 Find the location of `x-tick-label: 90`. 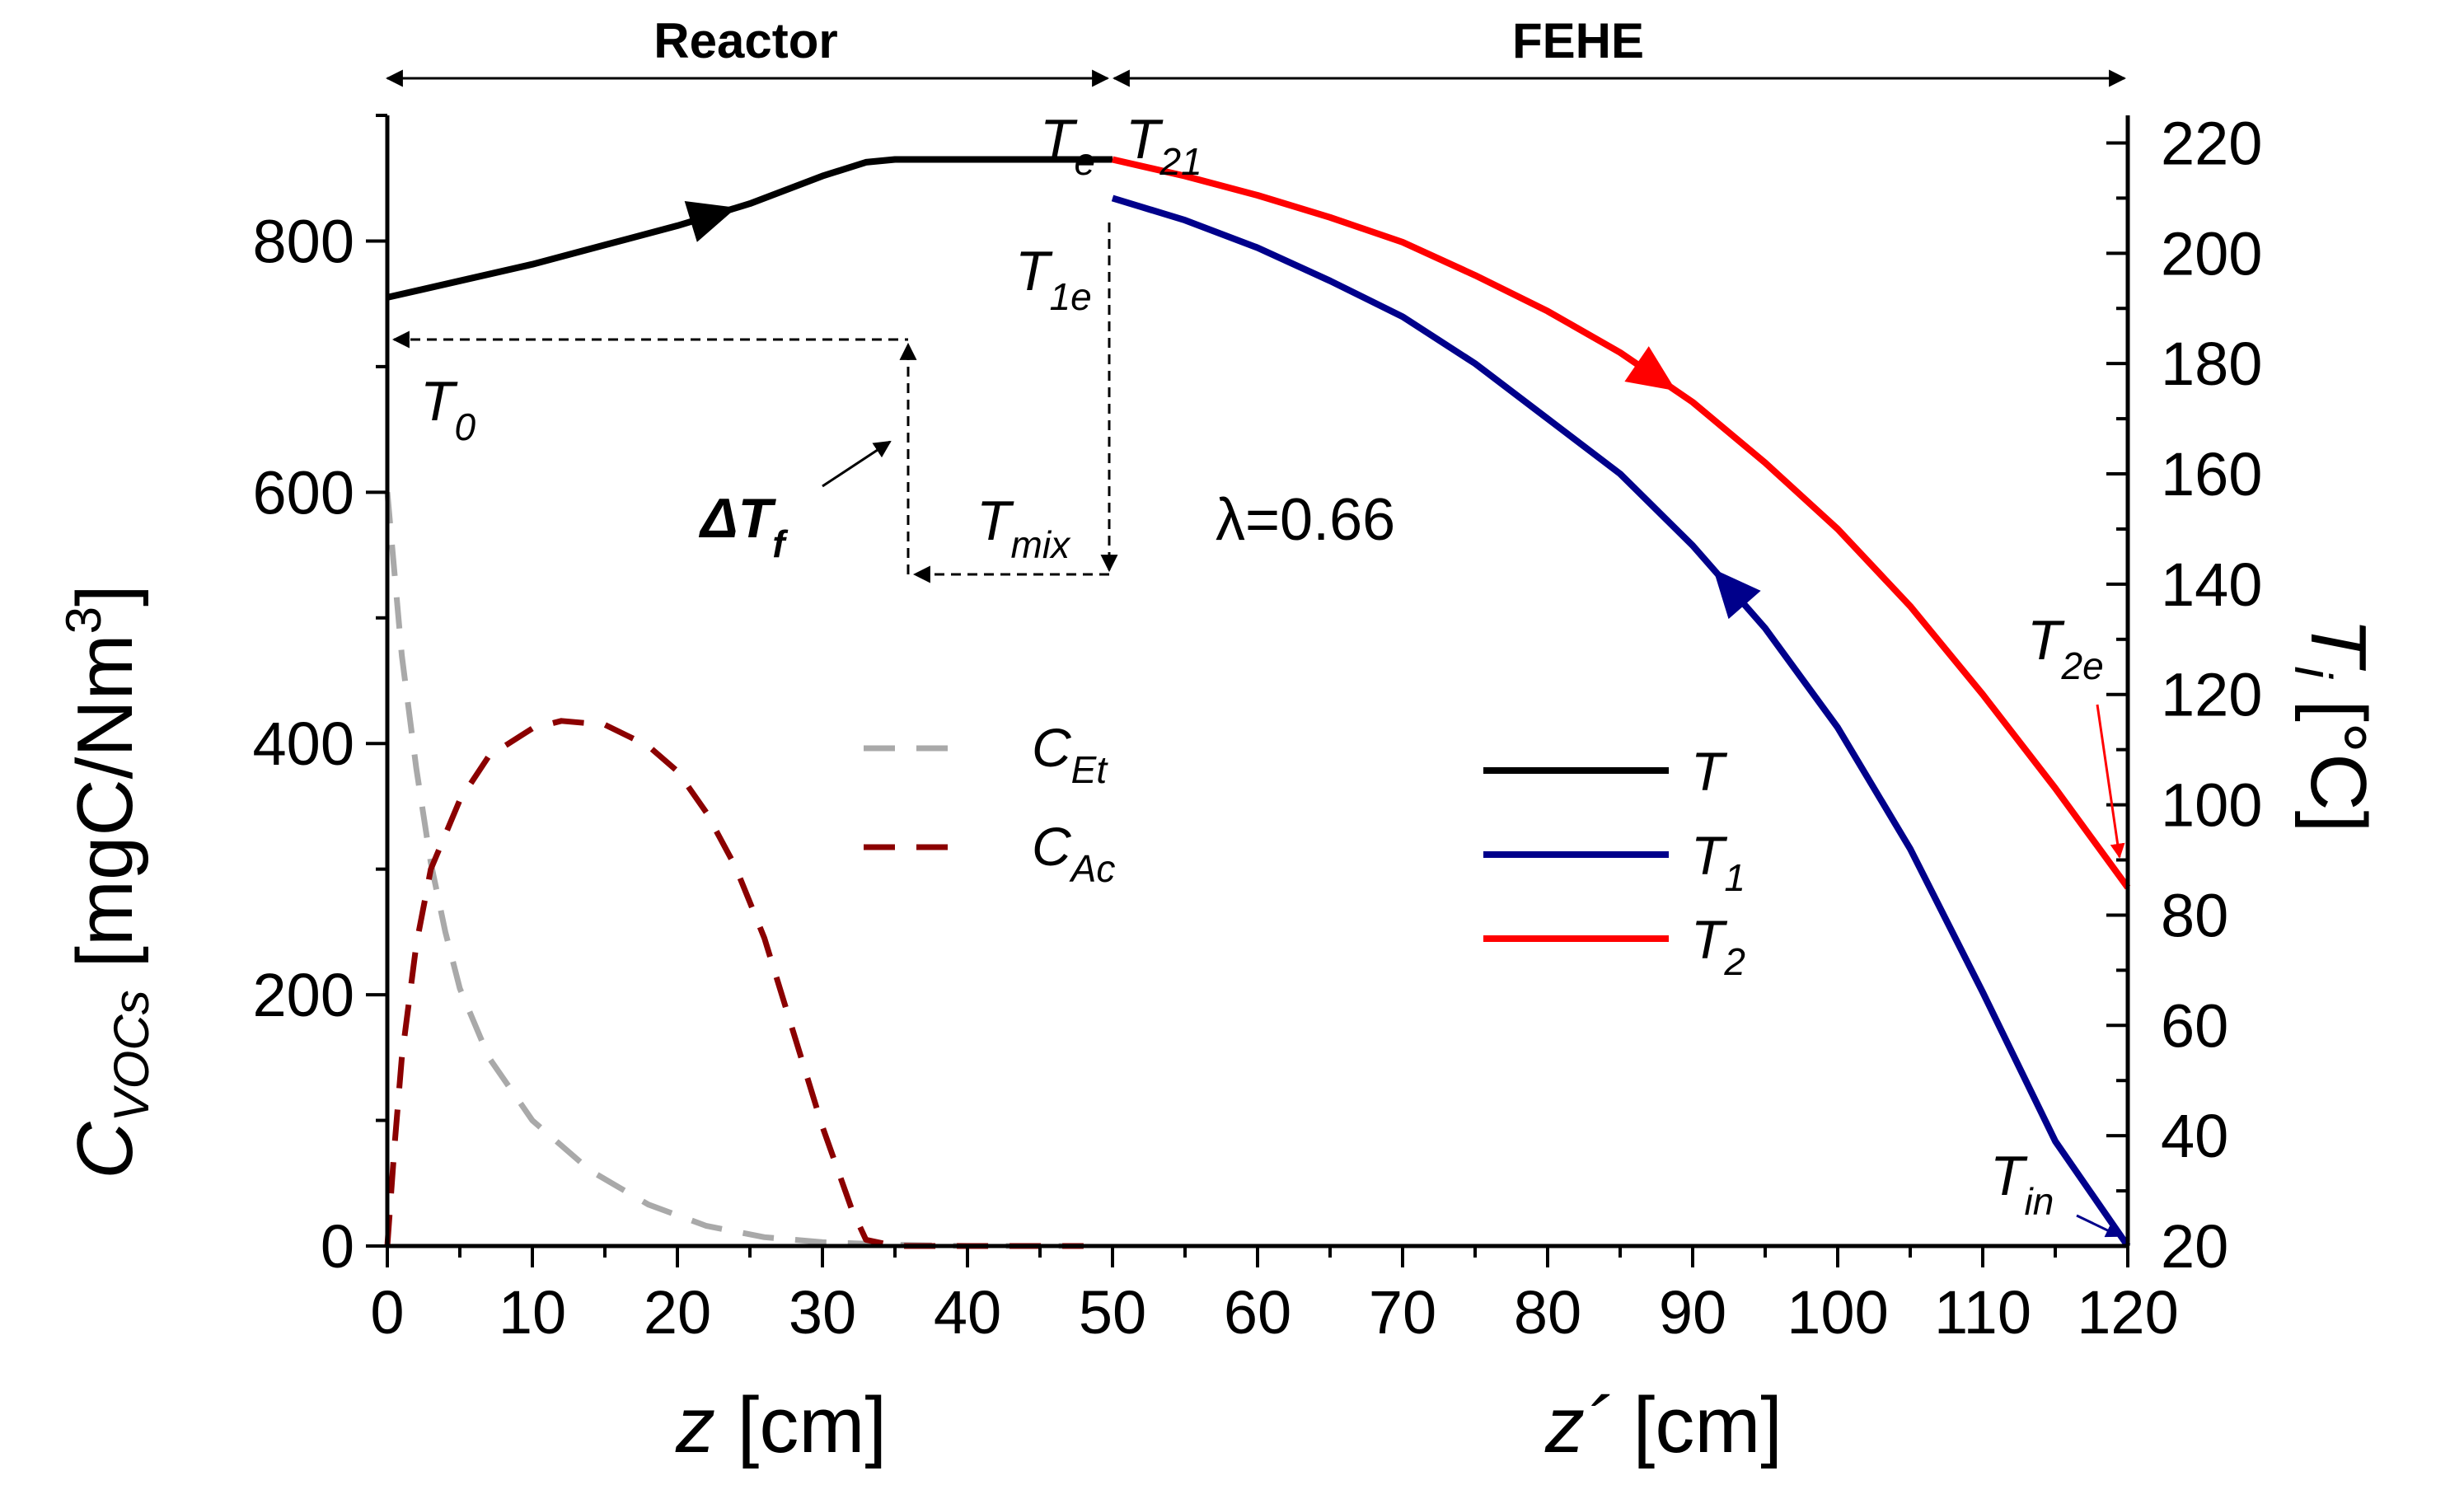

x-tick-label: 90 is located at coordinates (1692, 1312).